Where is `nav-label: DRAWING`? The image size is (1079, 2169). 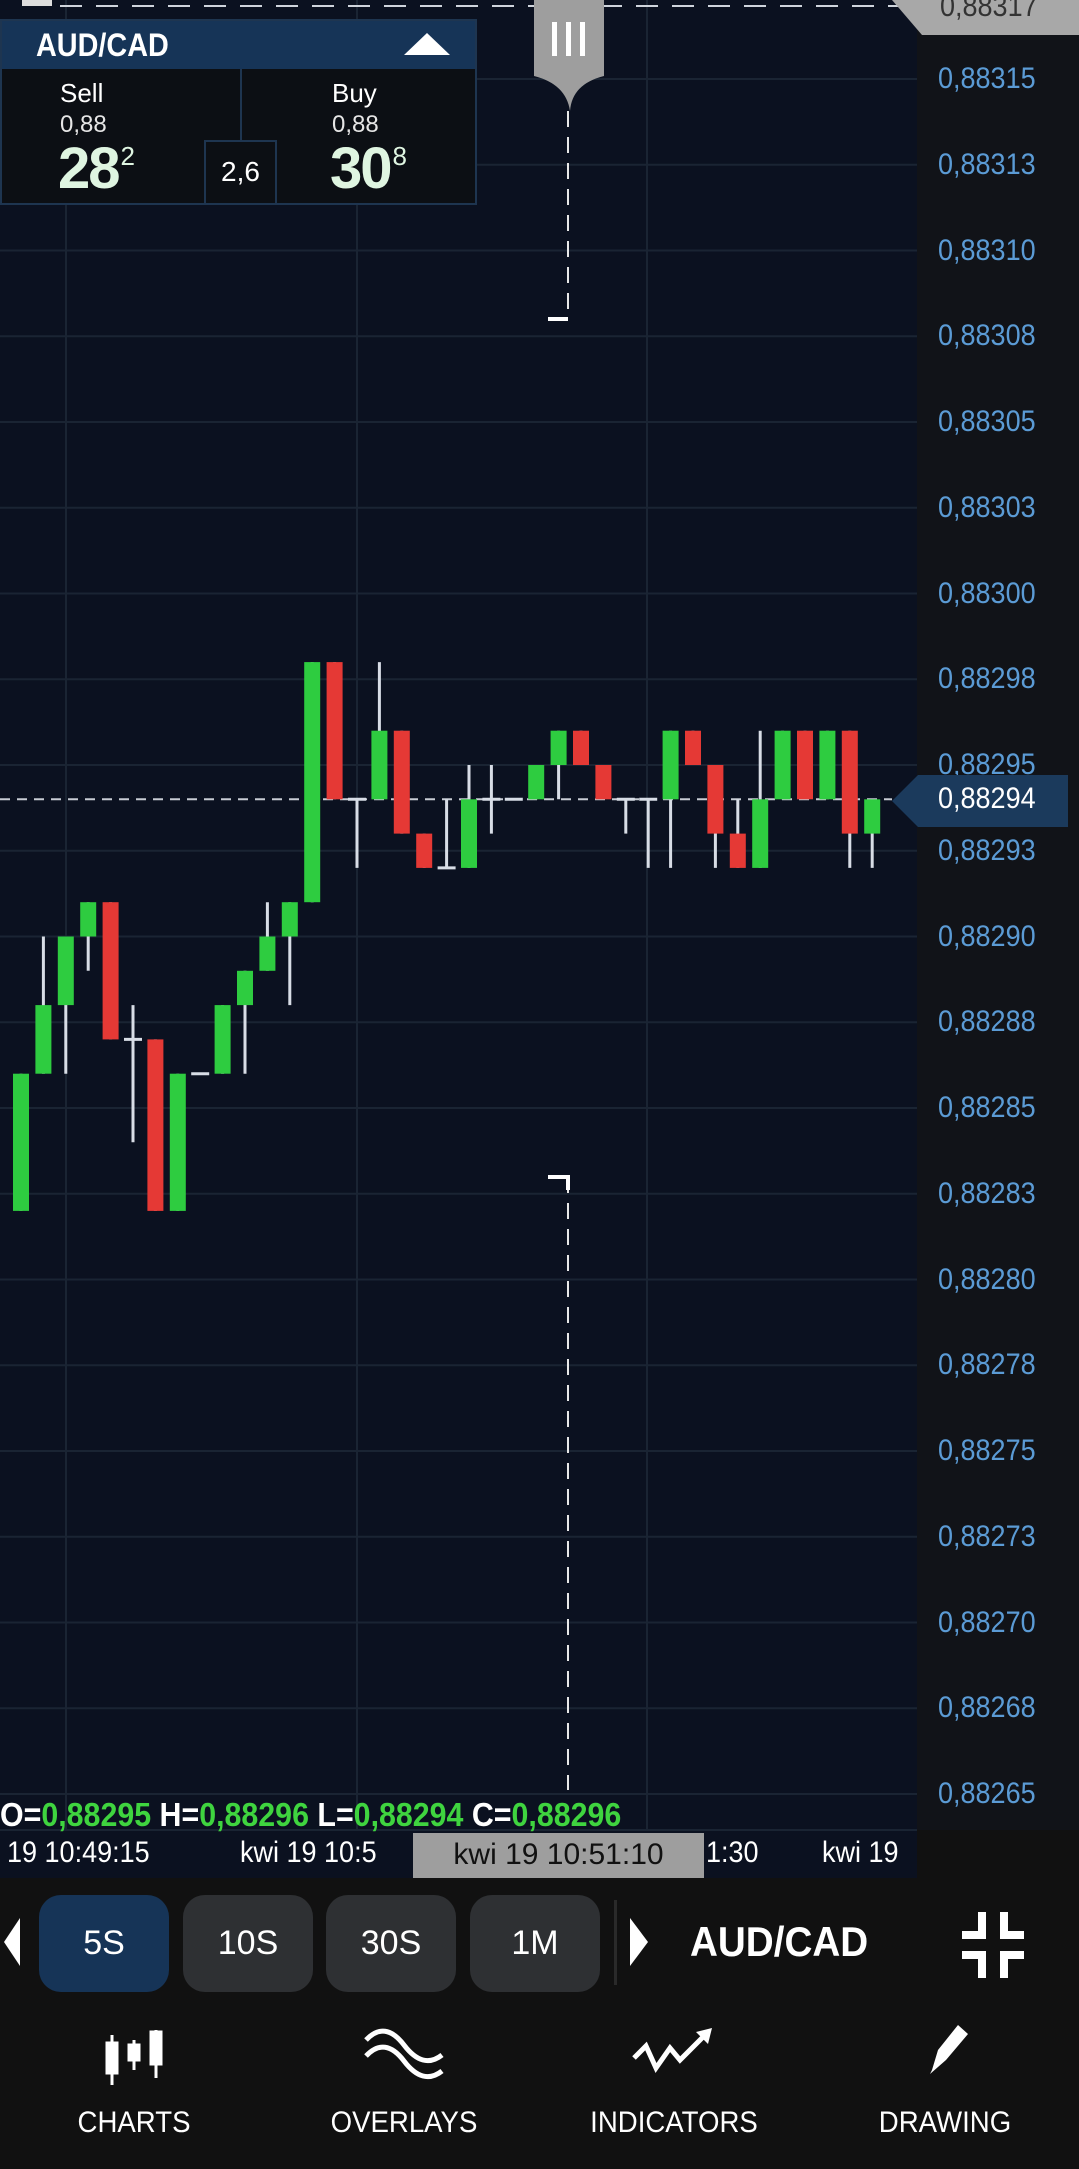
nav-label: DRAWING is located at coordinates (945, 2122).